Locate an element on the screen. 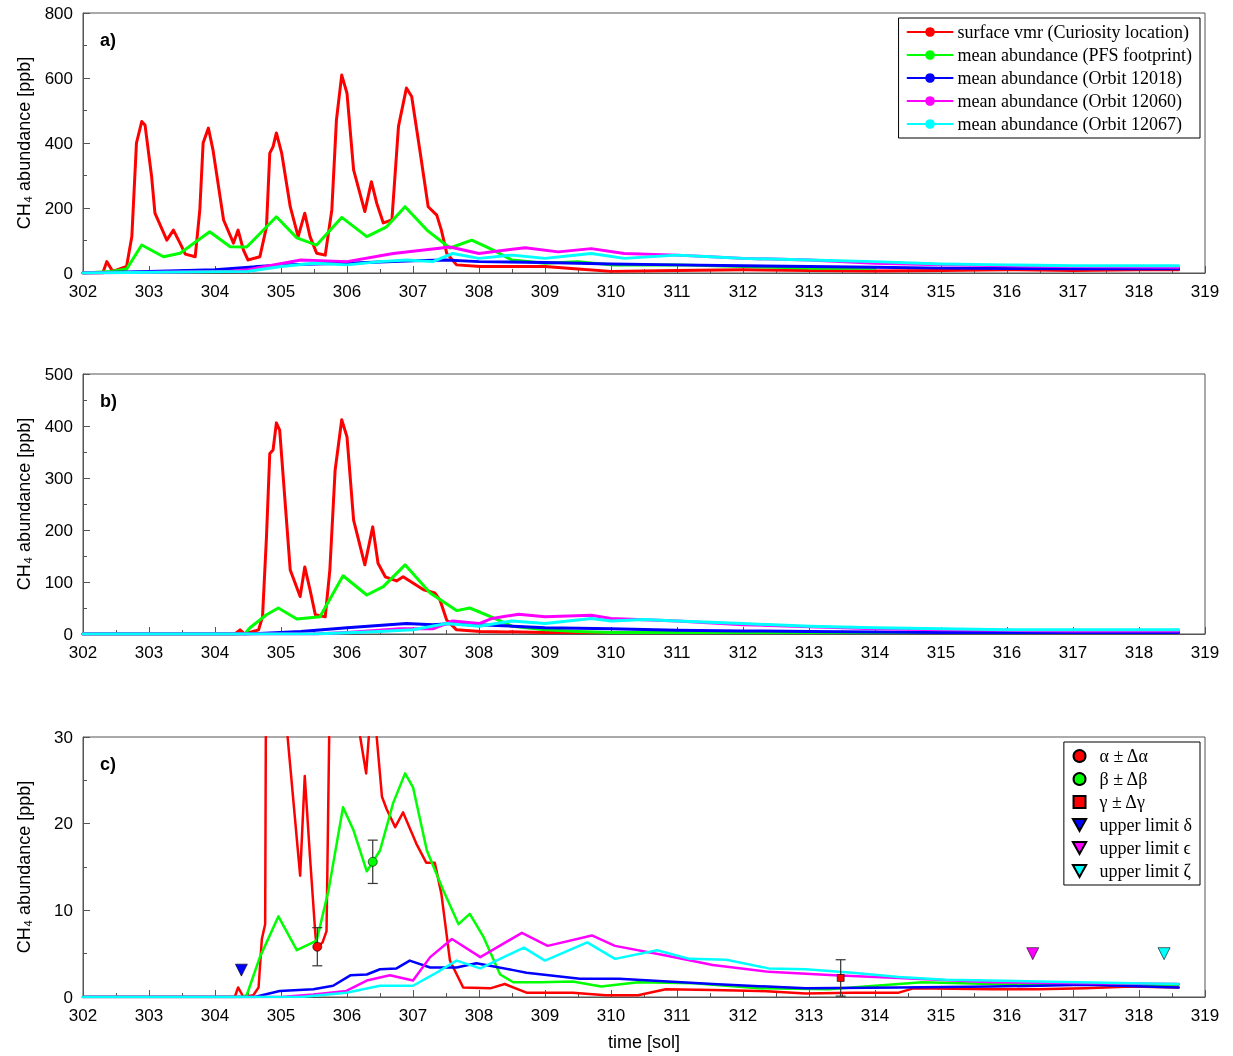 This screenshot has width=1233, height=1056. y-tick-label: 300 is located at coordinates (58, 478).